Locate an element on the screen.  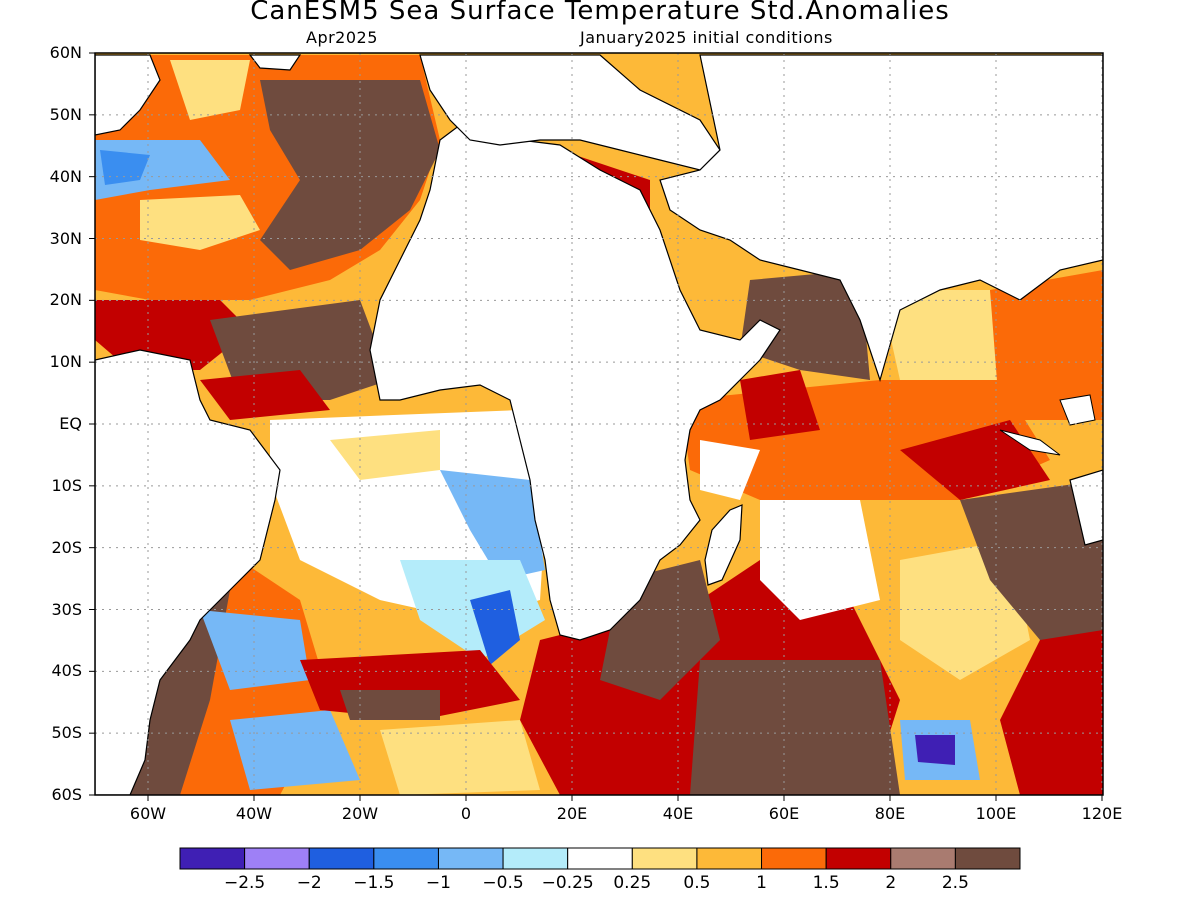
s-atl-cold-spot is located at coordinates (495, 627).